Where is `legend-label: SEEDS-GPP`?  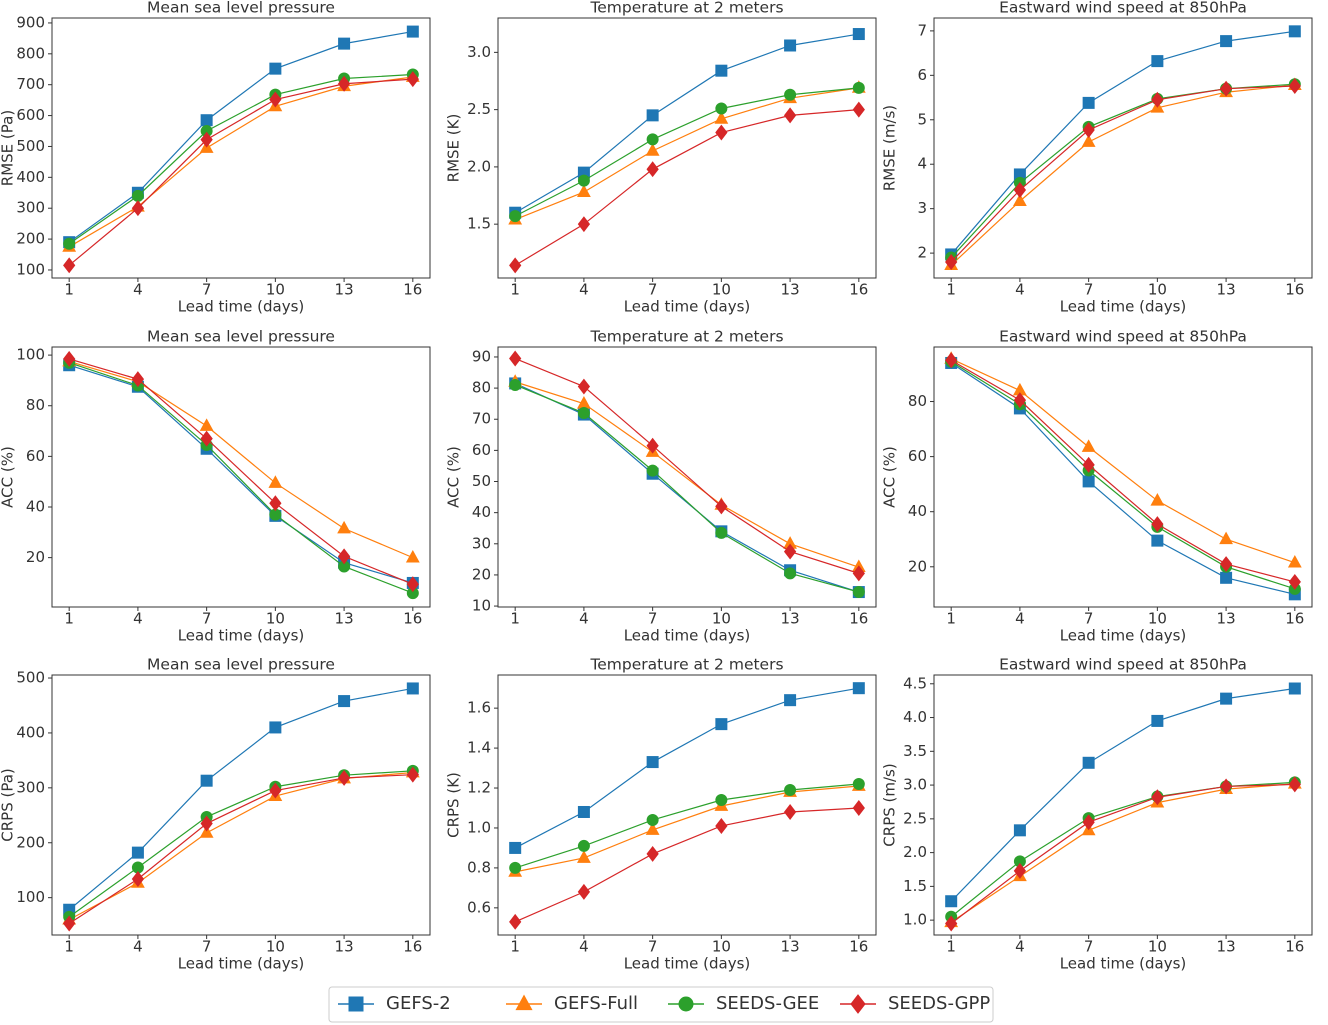 legend-label: SEEDS-GPP is located at coordinates (939, 1003).